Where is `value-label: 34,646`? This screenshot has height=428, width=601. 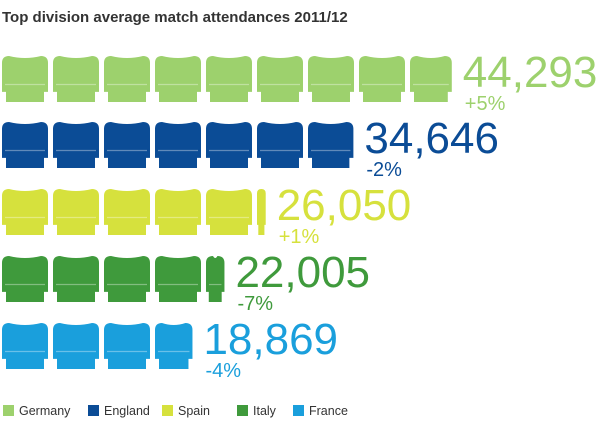 value-label: 34,646 is located at coordinates (431, 138).